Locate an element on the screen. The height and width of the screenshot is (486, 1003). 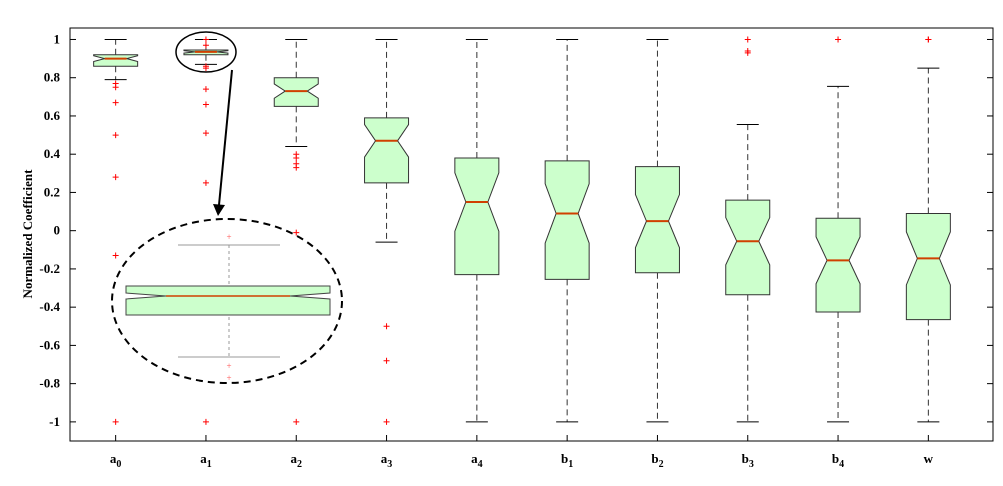
x-tick-label: b4 is located at coordinates (838, 460).